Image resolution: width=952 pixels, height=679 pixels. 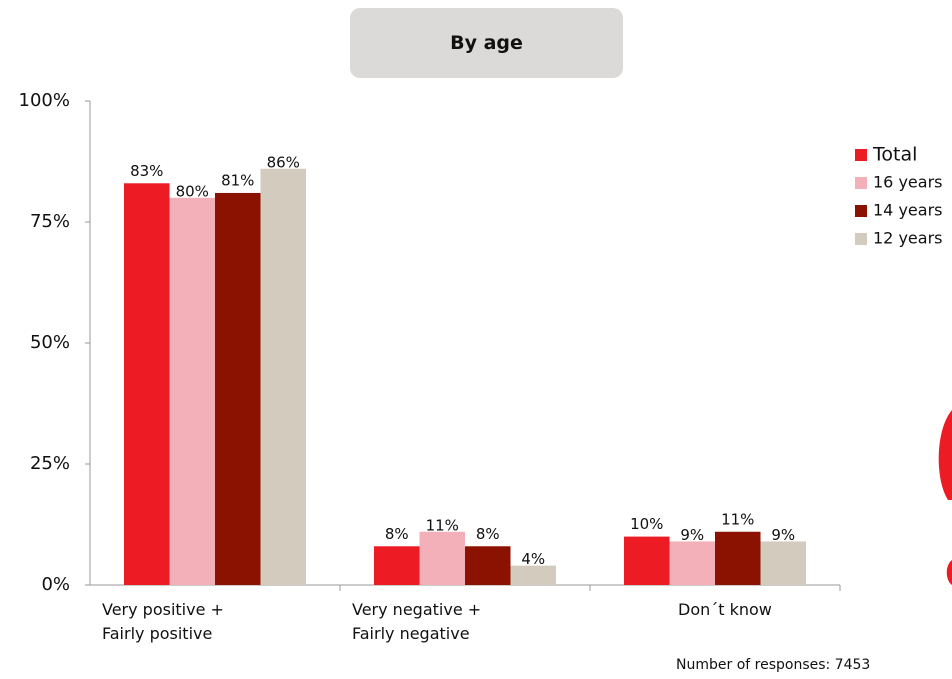 What do you see at coordinates (646, 524) in the screenshot?
I see `value-label: 10%` at bounding box center [646, 524].